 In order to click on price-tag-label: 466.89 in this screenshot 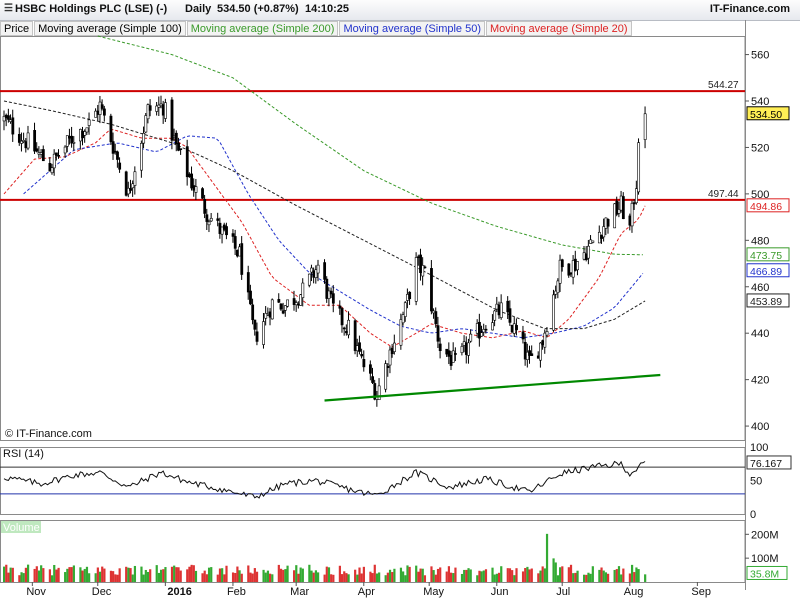, I will do `click(766, 272)`.